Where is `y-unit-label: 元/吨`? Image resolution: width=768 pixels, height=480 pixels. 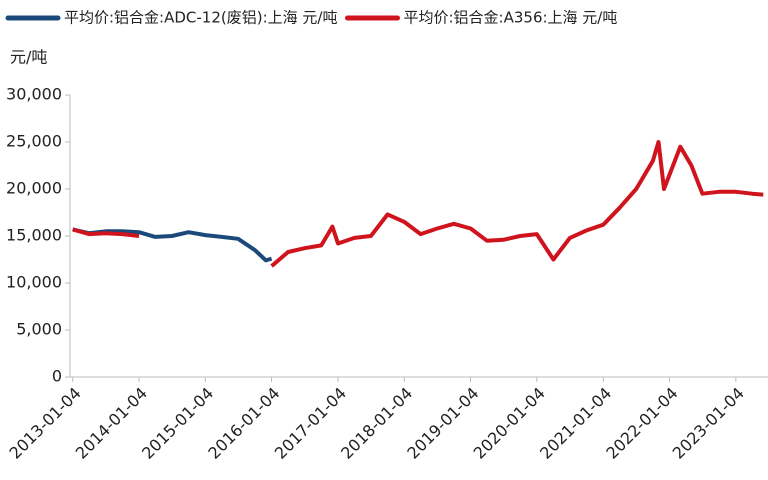
y-unit-label: 元/吨 is located at coordinates (28, 57).